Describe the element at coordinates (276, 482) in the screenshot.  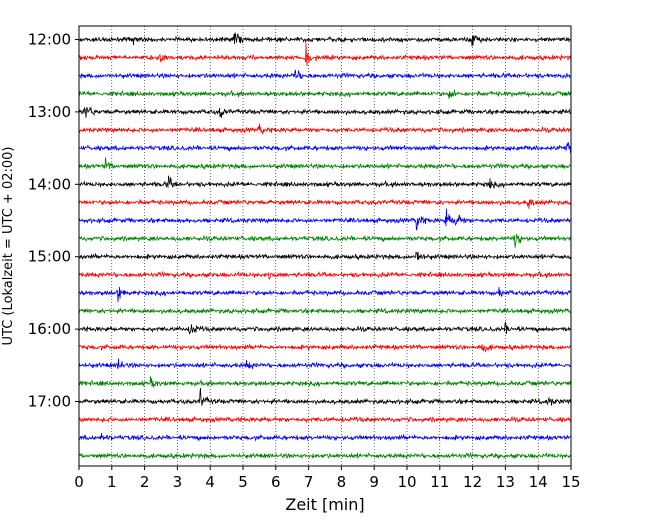
I see `x-tick-label: 6` at that location.